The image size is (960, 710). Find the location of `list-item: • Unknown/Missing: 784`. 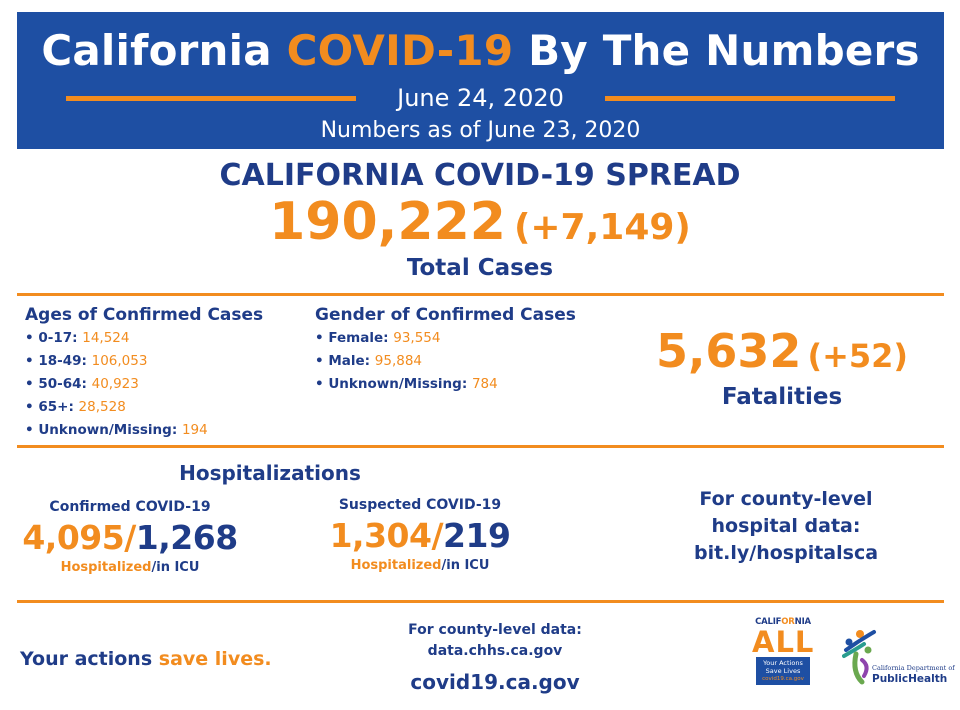

list-item: • Unknown/Missing: 784 is located at coordinates (406, 384).